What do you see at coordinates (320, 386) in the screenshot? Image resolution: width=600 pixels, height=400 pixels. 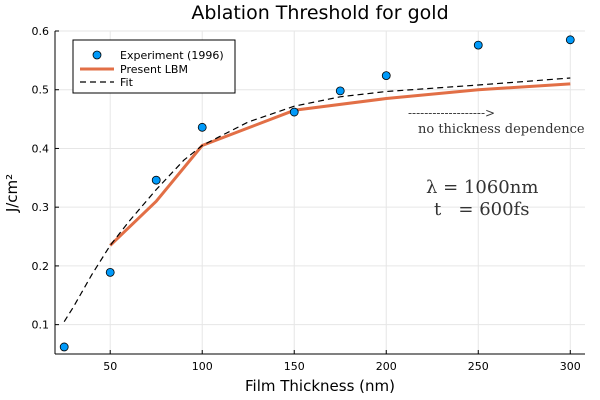 I see `x-axis-label: Film Thickness (nm)` at bounding box center [320, 386].